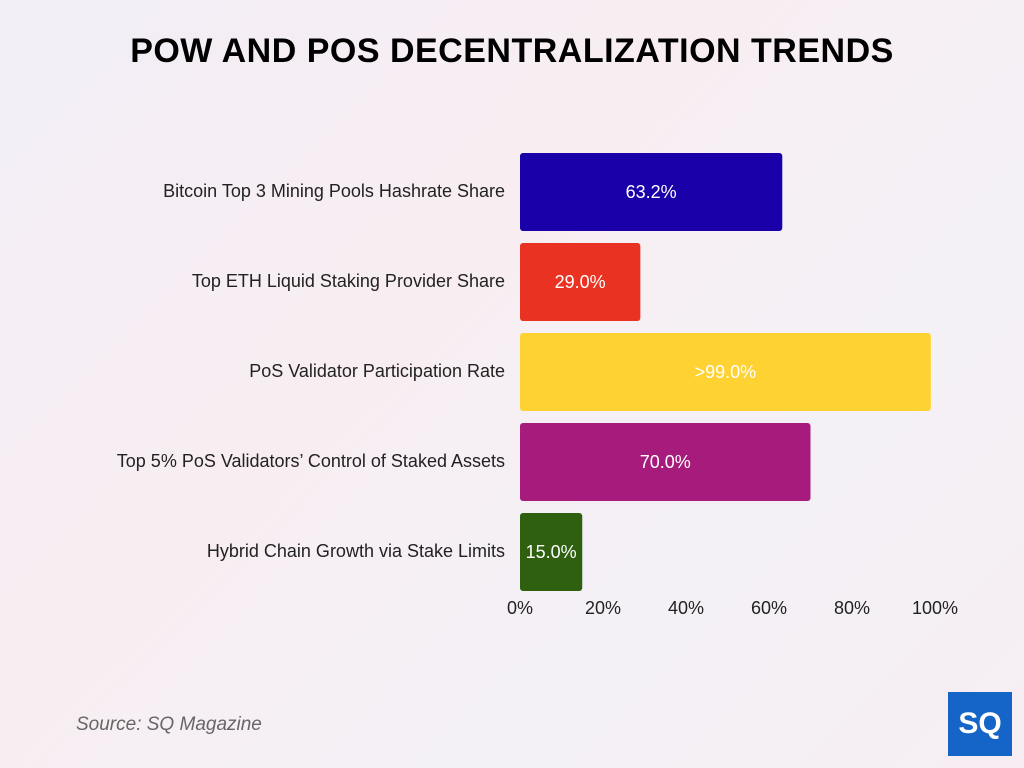 This screenshot has height=768, width=1024. What do you see at coordinates (769, 608) in the screenshot?
I see `x-tick-label: 60%` at bounding box center [769, 608].